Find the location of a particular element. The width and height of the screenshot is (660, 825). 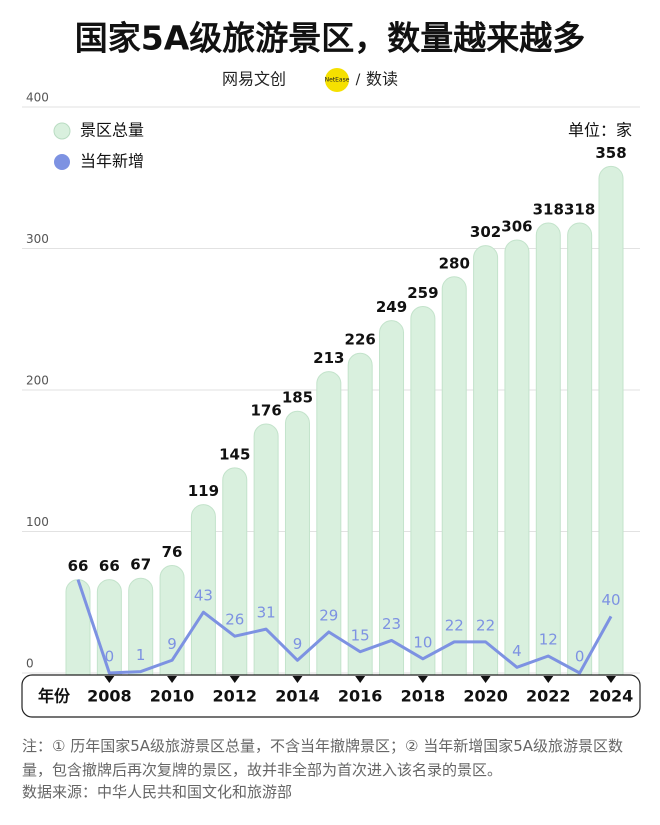

legend-label: 景区总量 is located at coordinates (112, 130).